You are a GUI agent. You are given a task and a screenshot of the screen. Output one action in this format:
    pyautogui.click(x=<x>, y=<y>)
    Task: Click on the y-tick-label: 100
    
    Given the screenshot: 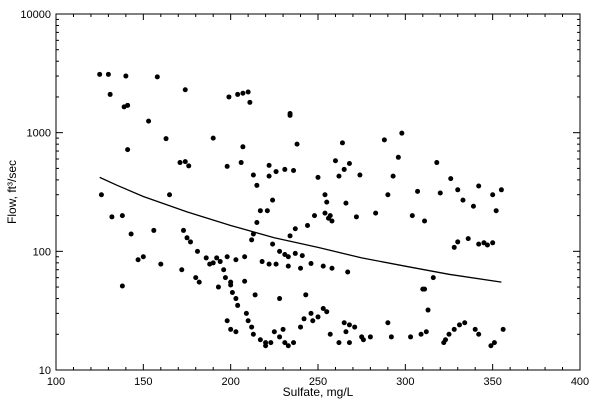 What is the action you would take?
    pyautogui.click(x=42, y=252)
    